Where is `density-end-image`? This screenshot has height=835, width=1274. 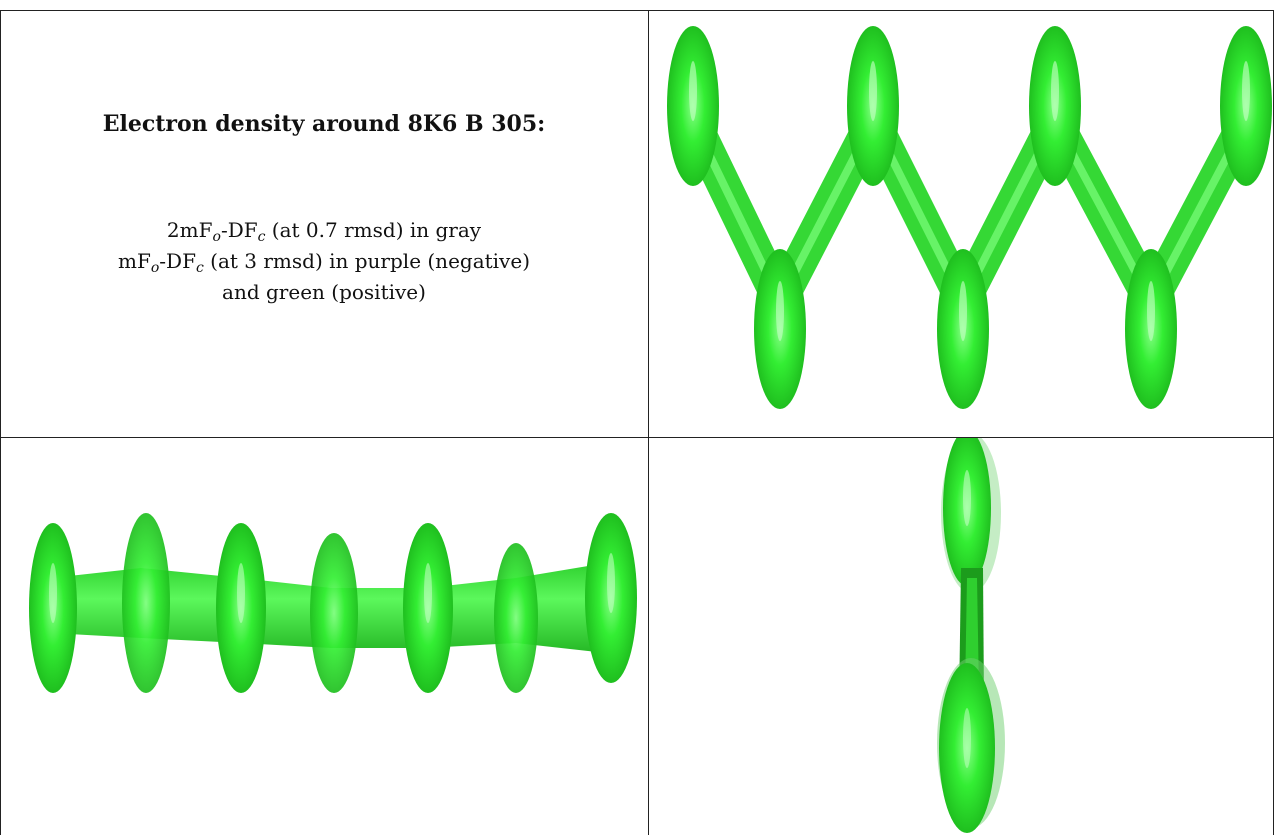 density-end-image is located at coordinates (971, 635).